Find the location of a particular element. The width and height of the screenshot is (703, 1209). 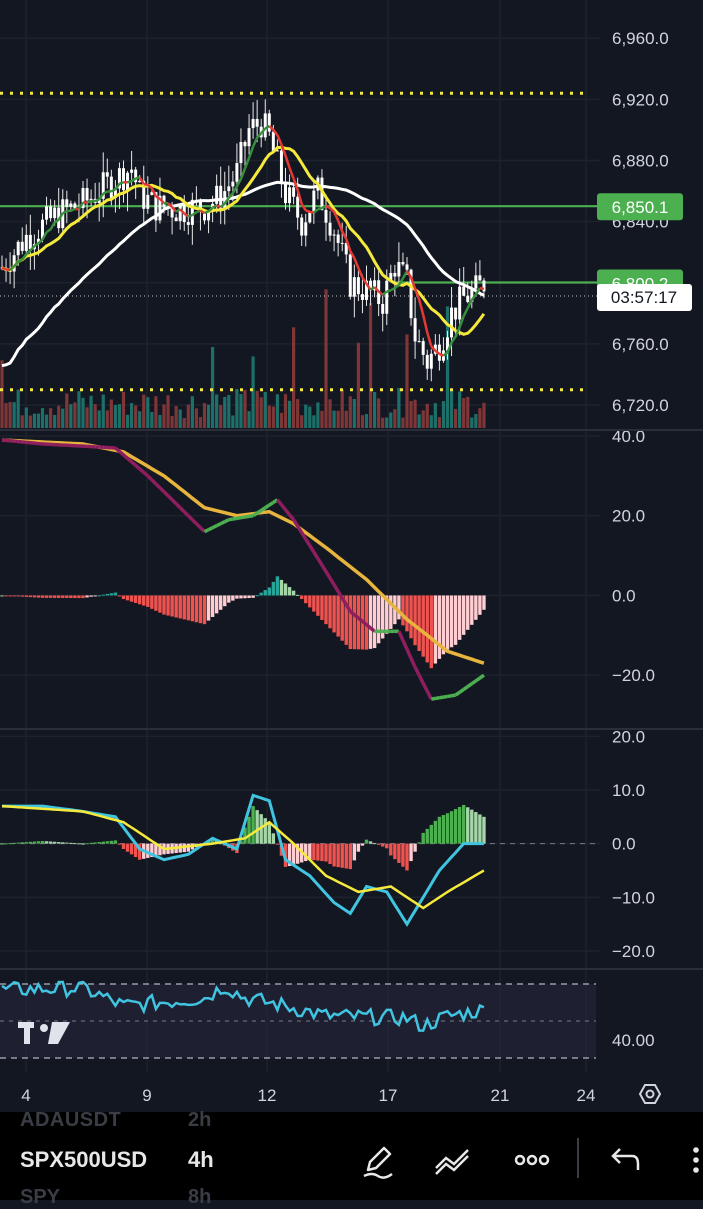

undo-icon is located at coordinates (624, 1160).